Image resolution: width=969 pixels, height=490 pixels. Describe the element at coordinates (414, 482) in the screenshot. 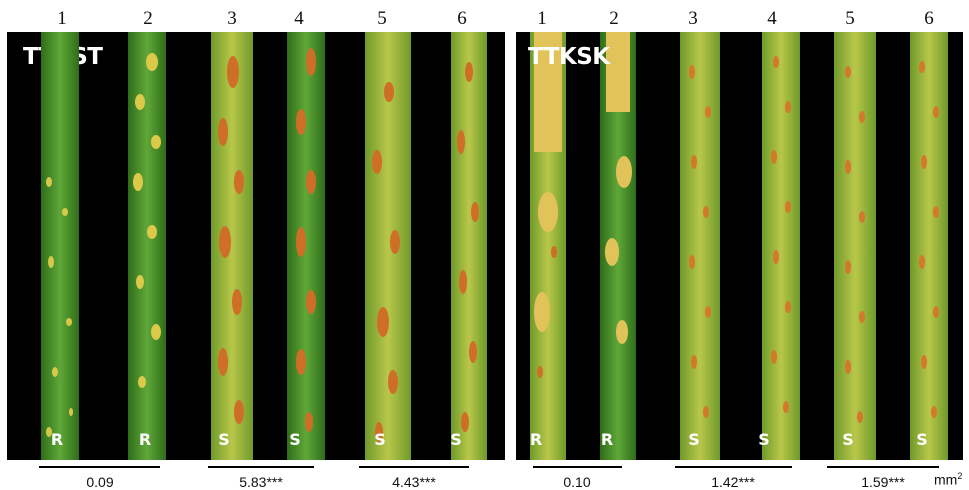

I see `lesion-area-value: 4.43***` at that location.